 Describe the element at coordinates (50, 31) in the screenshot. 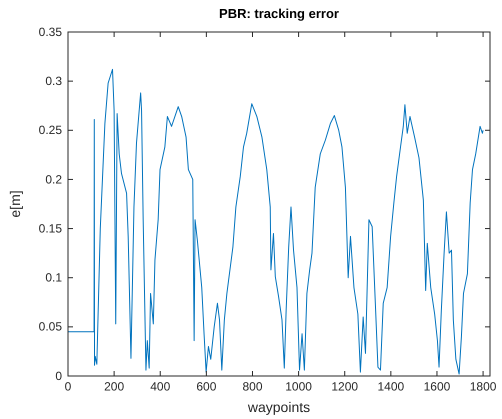

I see `y-tick-label: 0.35` at that location.